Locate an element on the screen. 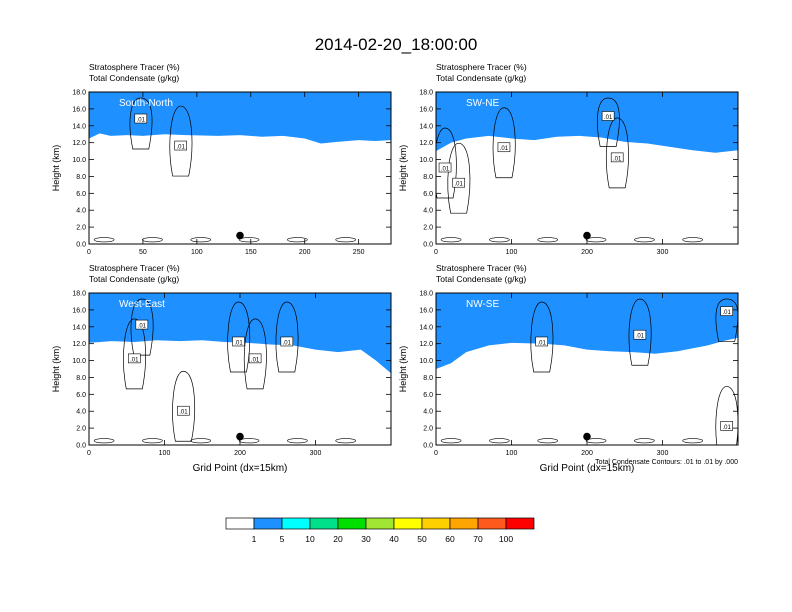 This screenshot has height=612, width=792. panel-name: South-North is located at coordinates (146, 103).